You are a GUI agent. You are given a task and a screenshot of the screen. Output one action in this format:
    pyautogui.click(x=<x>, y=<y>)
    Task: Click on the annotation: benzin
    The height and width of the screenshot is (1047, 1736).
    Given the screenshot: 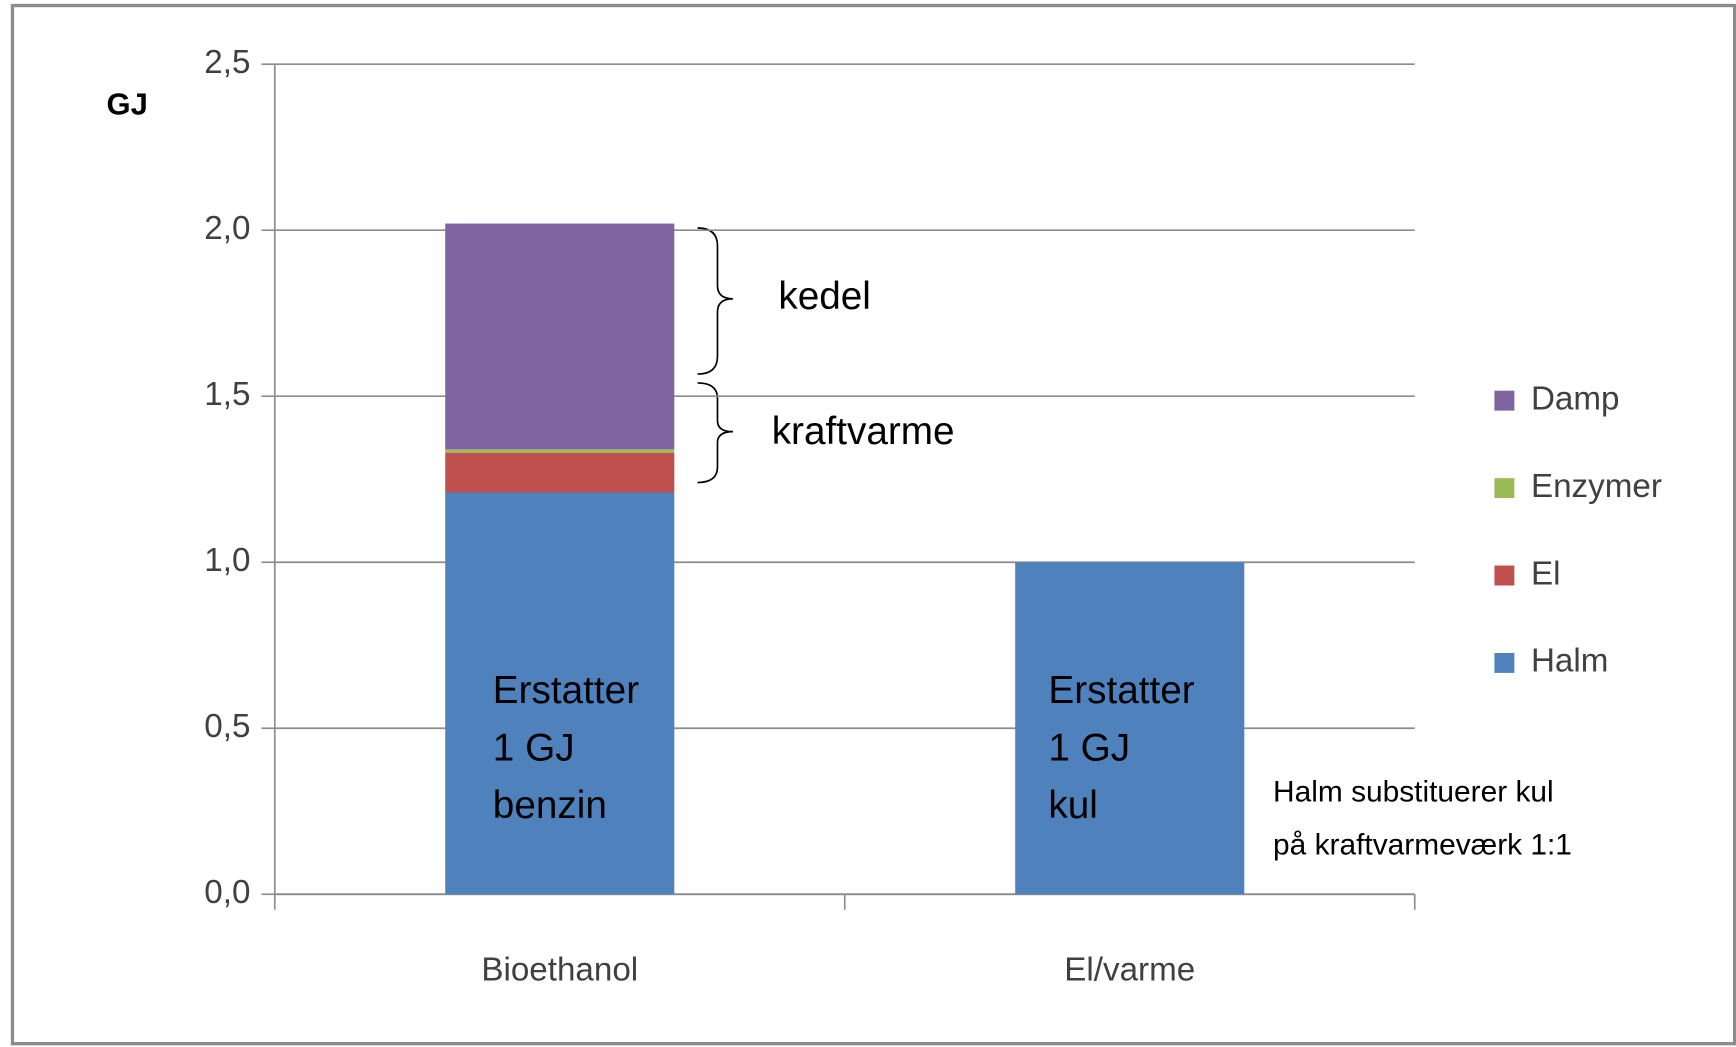 What is the action you would take?
    pyautogui.click(x=550, y=805)
    